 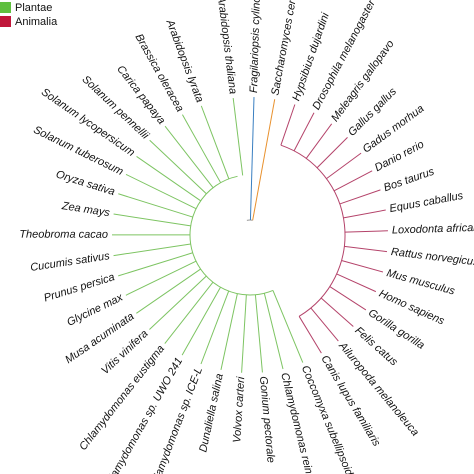 What do you see at coordinates (29, 15) in the screenshot?
I see `legend: Plantae Animalia` at bounding box center [29, 15].